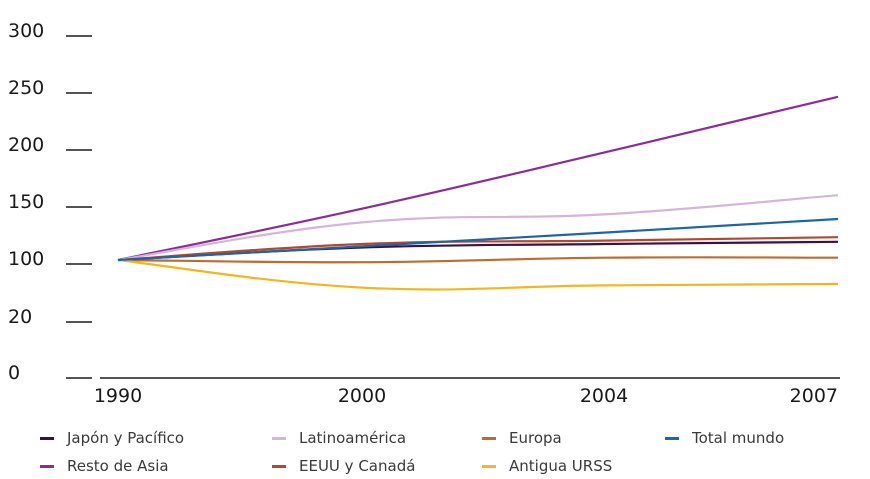 This screenshot has height=479, width=870. Describe the element at coordinates (26, 259) in the screenshot. I see `y-tick-label: 100` at that location.